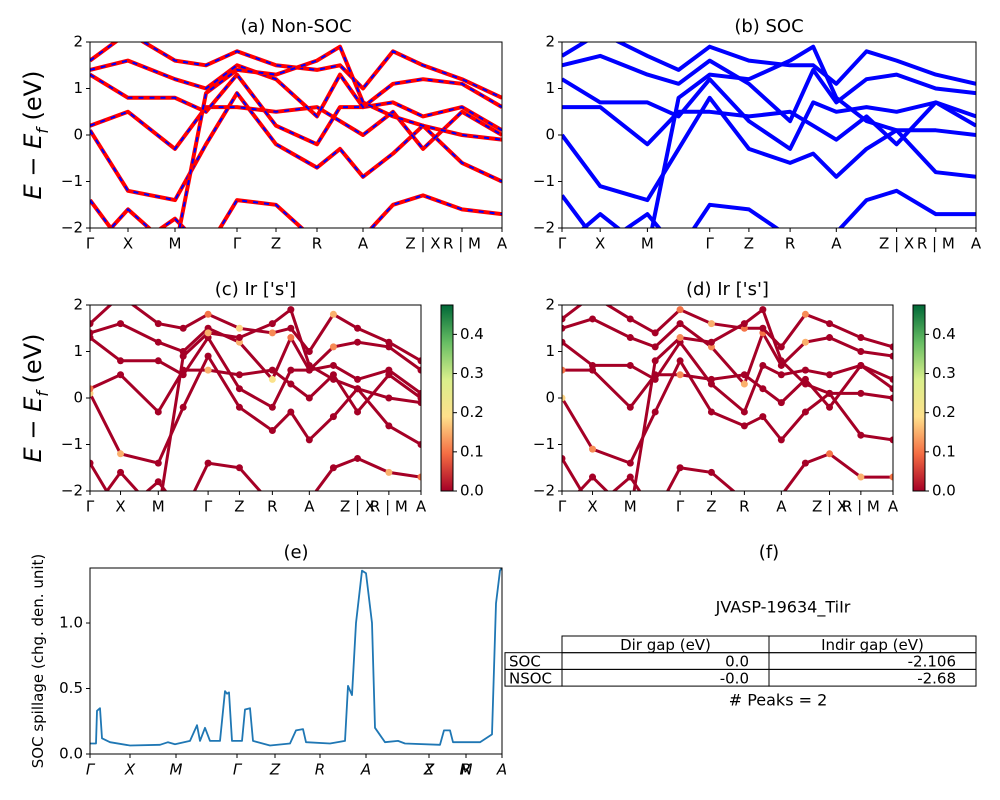 Image resolution: width=1000 pixels, height=800 pixels. I want to click on colorbar-tick-label: 0.2, so click(944, 412).